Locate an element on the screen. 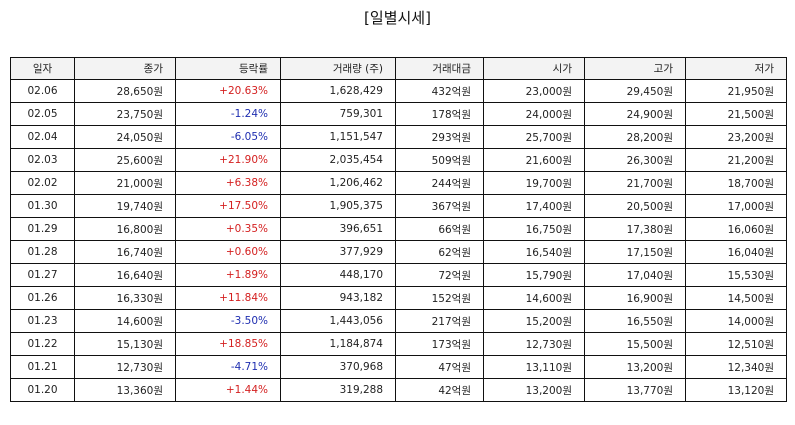  cell-high: 24,900원 is located at coordinates (635, 114).